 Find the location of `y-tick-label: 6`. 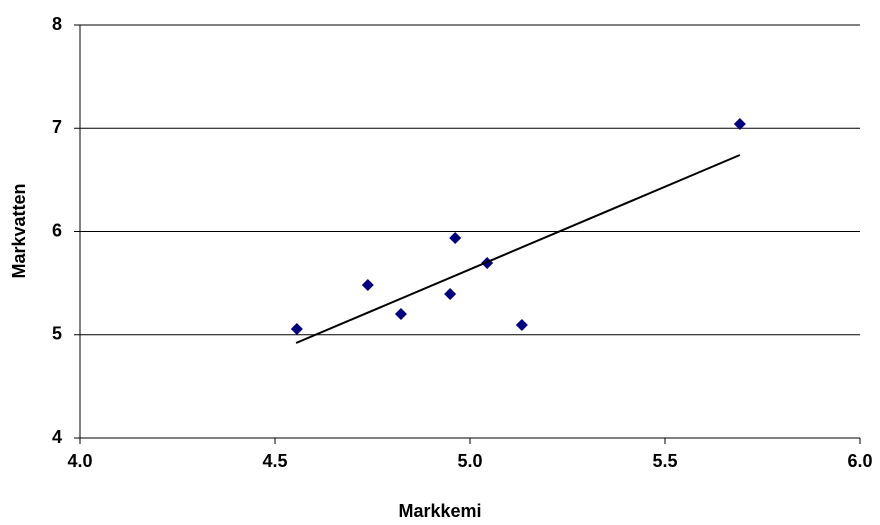

y-tick-label: 6 is located at coordinates (57, 230).